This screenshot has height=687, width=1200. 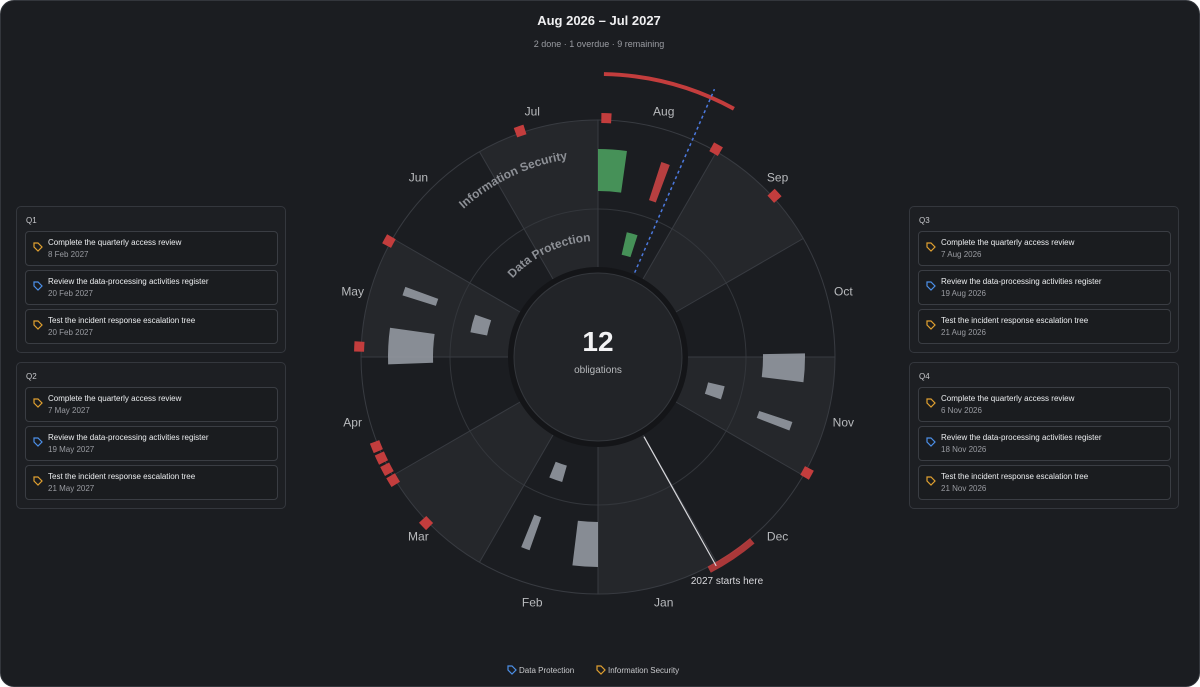 What do you see at coordinates (532, 602) in the screenshot?
I see `month-label: Feb` at bounding box center [532, 602].